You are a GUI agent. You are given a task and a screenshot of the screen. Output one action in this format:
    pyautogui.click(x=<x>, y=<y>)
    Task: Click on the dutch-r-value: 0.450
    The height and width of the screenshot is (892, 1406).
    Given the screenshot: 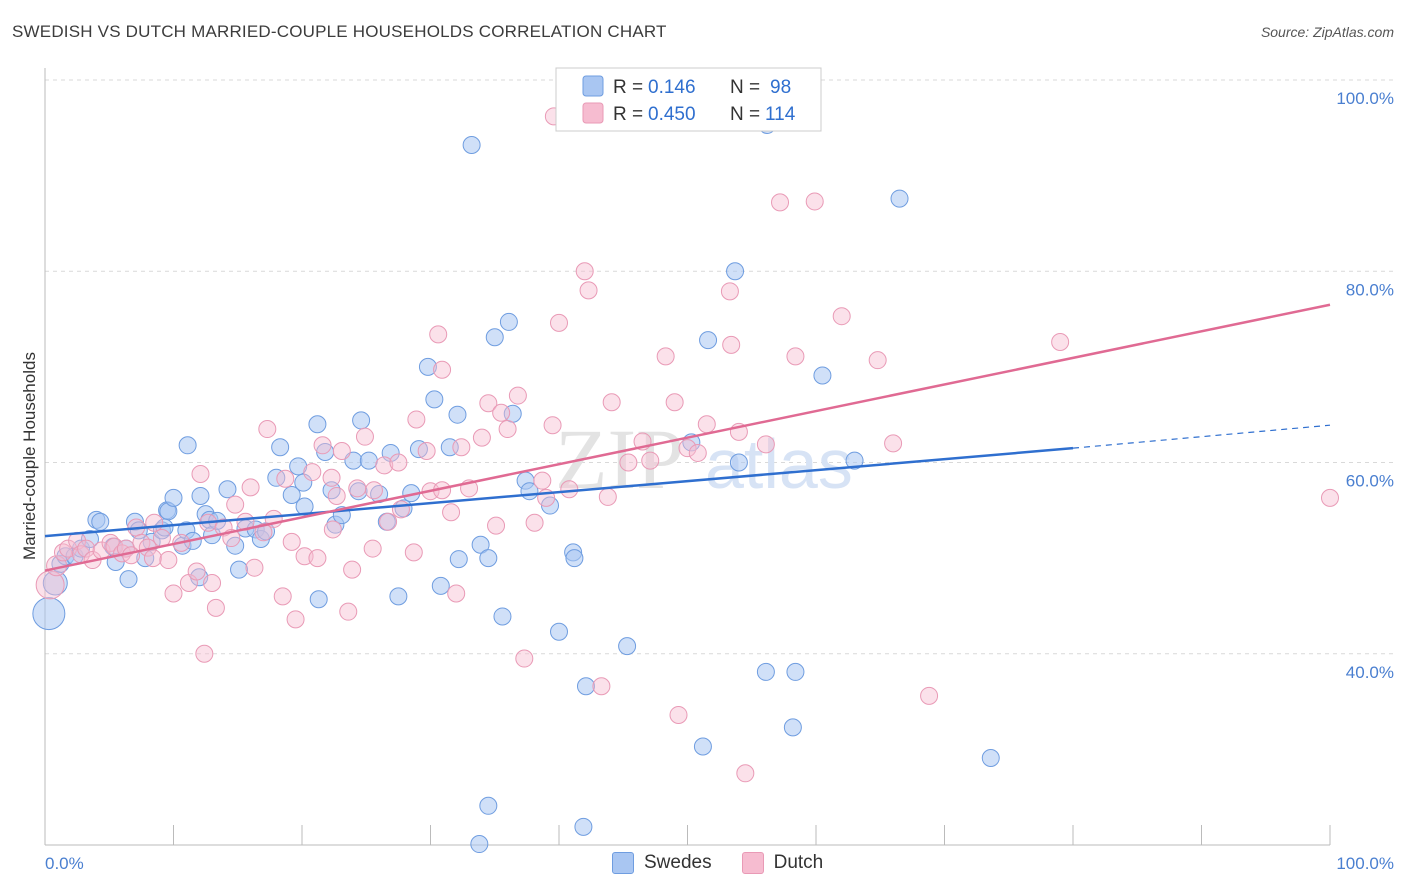 What is the action you would take?
    pyautogui.click(x=672, y=114)
    